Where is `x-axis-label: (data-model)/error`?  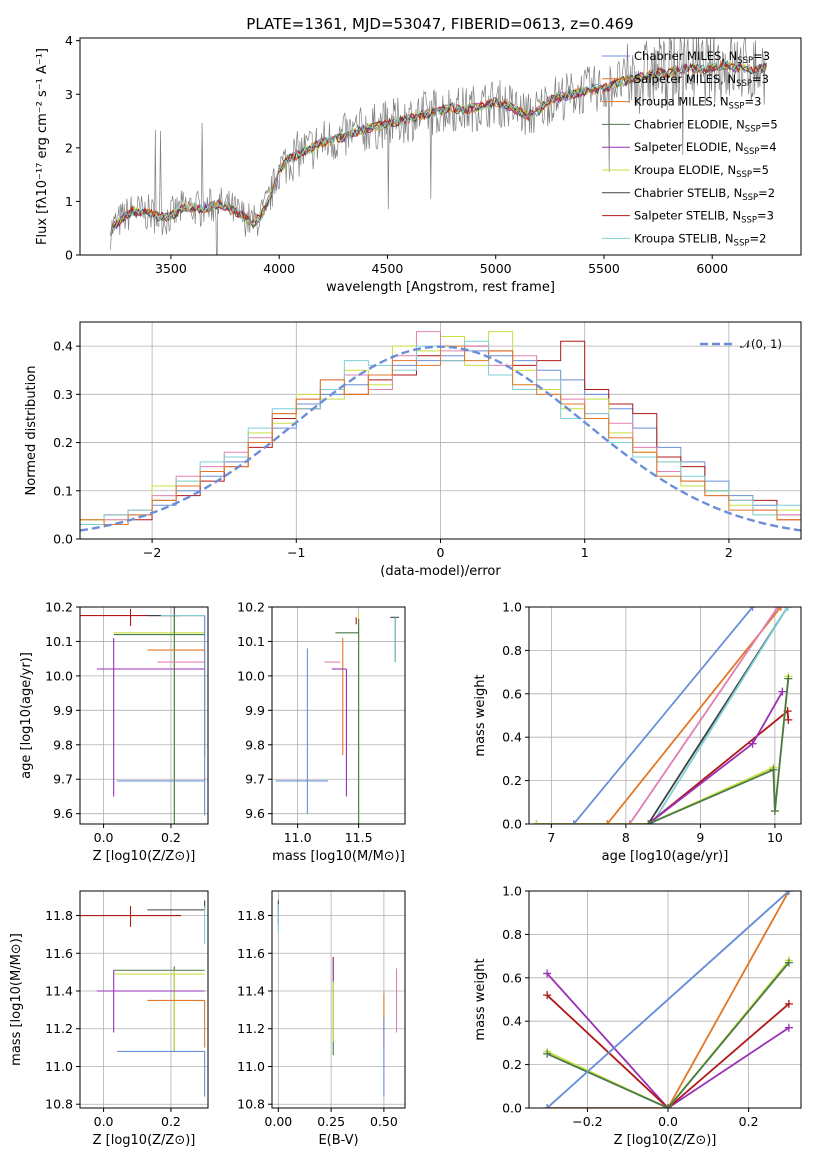 x-axis-label: (data-model)/error is located at coordinates (440, 571).